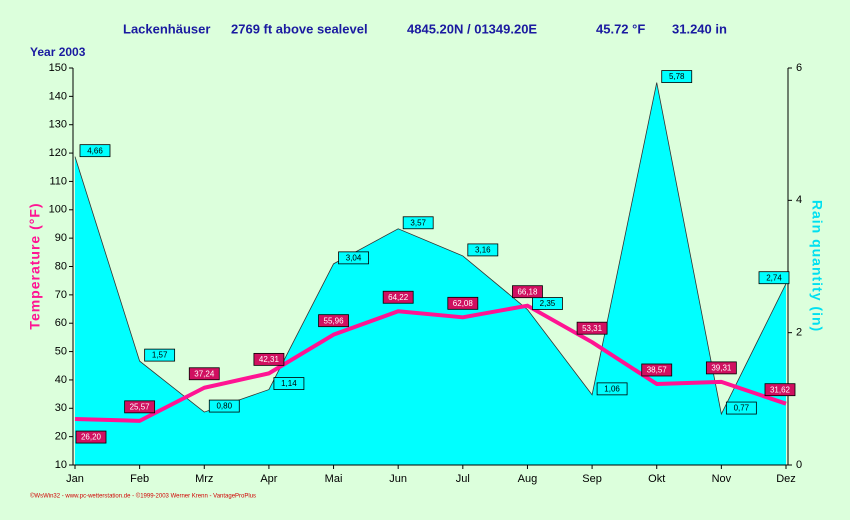 The image size is (850, 520). I want to click on y-tick-label: 10, so click(61, 465).